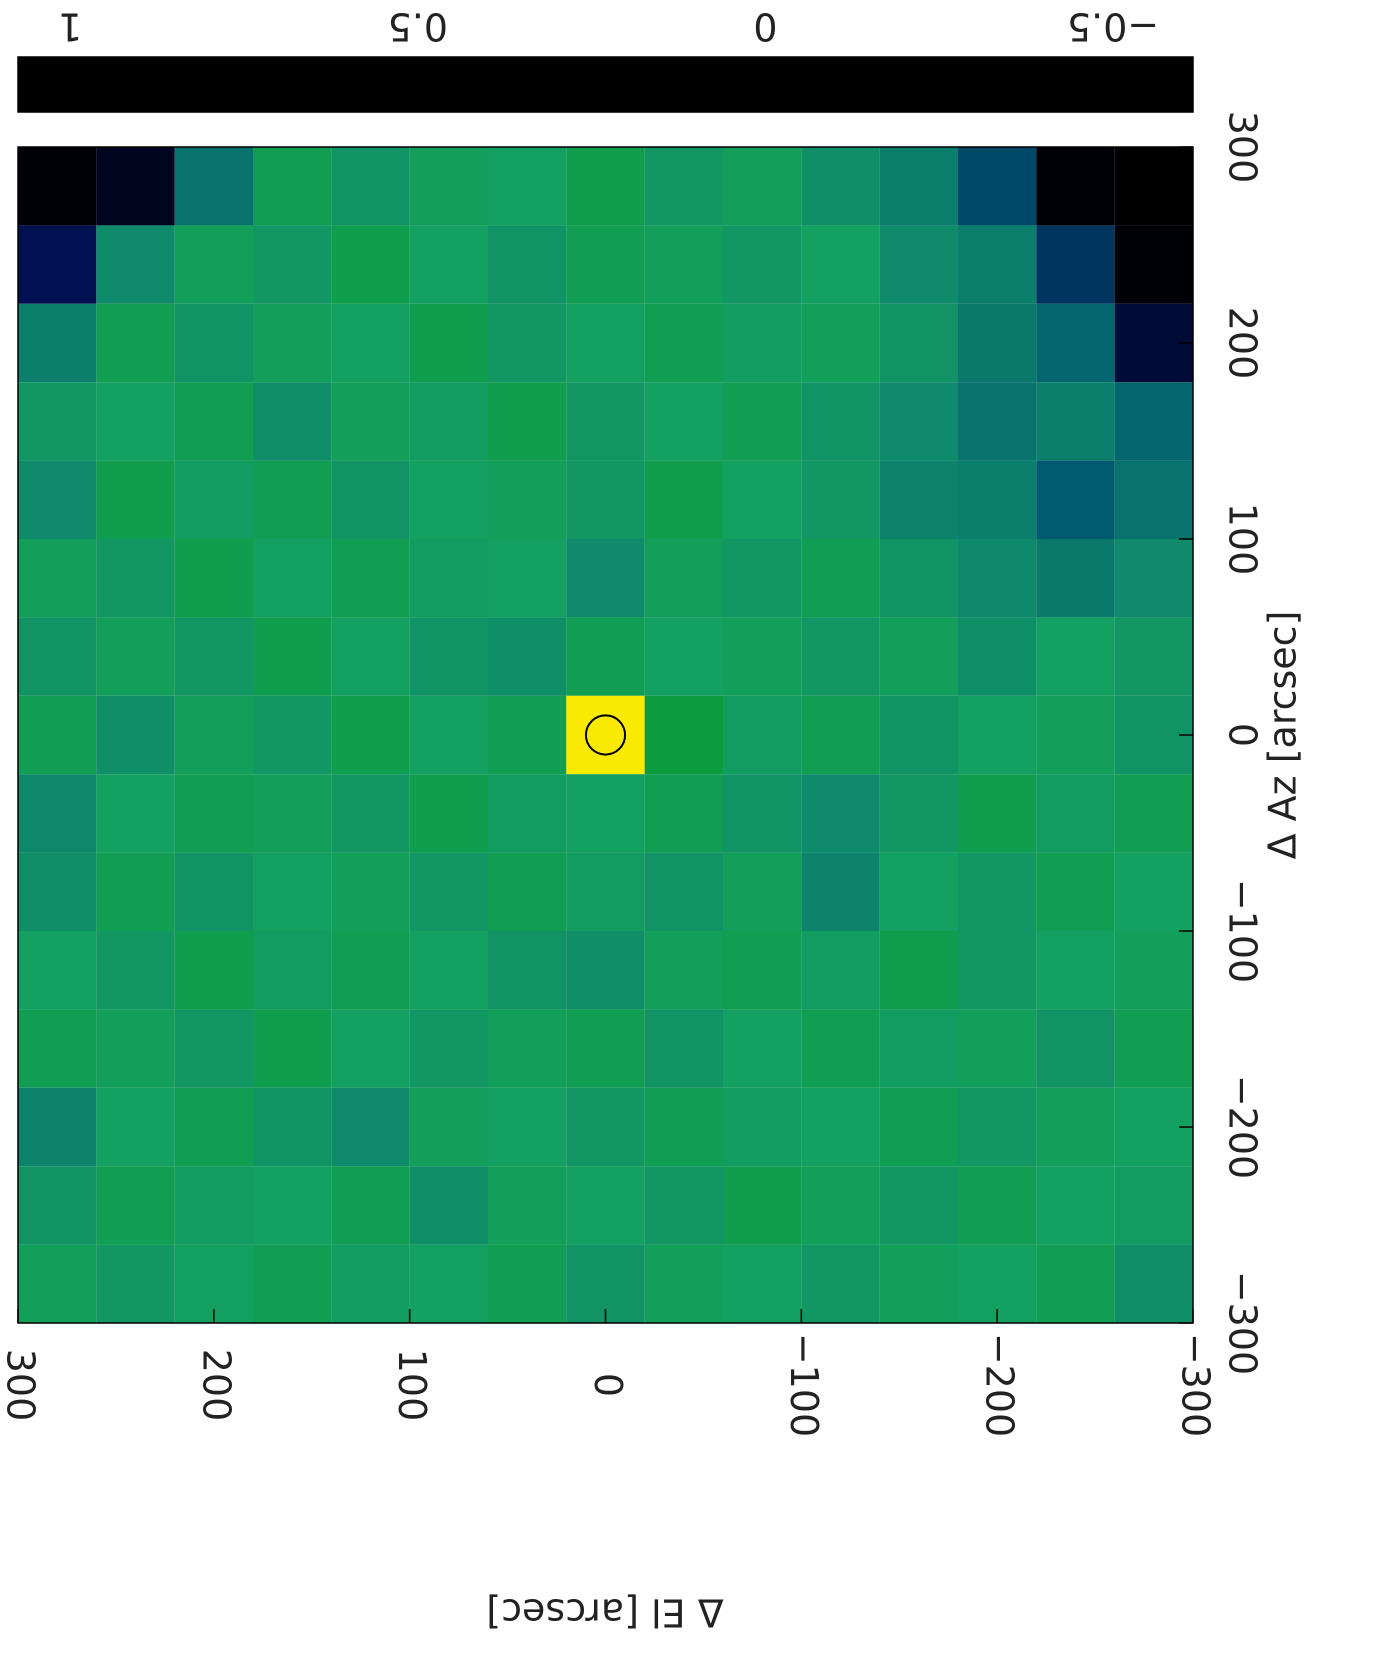 Image resolution: width=1392 pixels, height=1665 pixels. Describe the element at coordinates (1196, 1385) in the screenshot. I see `x-tick-label: −300` at that location.